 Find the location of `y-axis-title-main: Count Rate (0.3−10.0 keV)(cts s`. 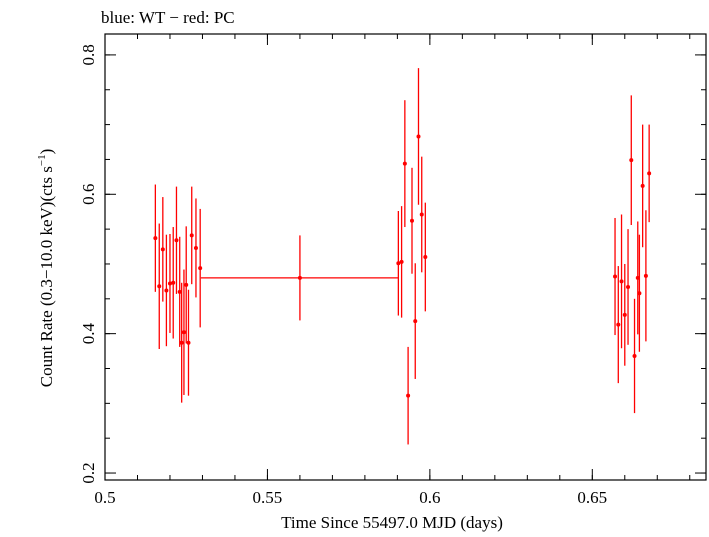

y-axis-title-main: Count Rate (0.3−10.0 keV)(cts s is located at coordinates (46, 276).